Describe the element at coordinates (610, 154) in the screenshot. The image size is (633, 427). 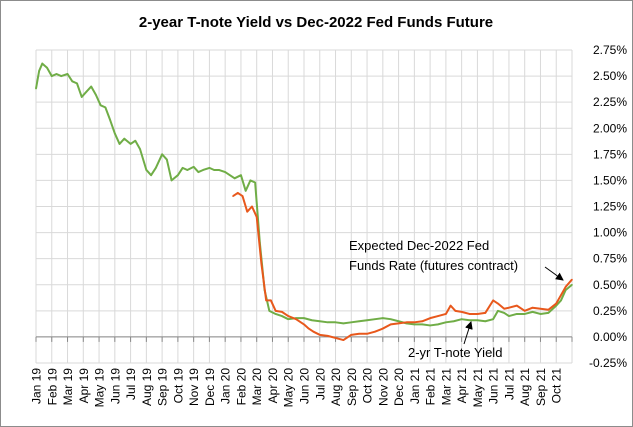
I see `y-tick-label: 1.75%` at that location.